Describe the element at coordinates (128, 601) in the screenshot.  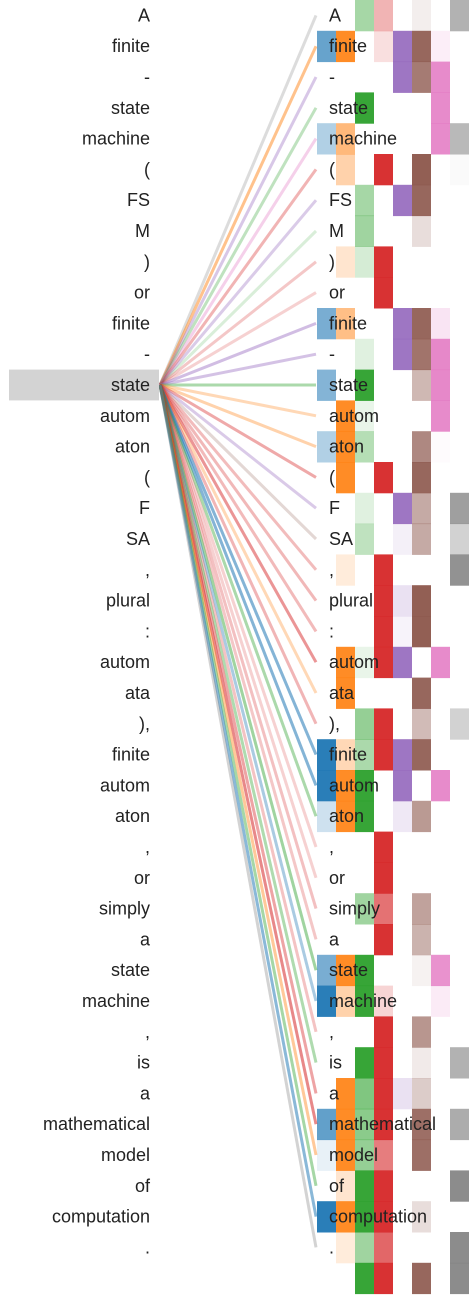
I see `source-token: plural` at that location.